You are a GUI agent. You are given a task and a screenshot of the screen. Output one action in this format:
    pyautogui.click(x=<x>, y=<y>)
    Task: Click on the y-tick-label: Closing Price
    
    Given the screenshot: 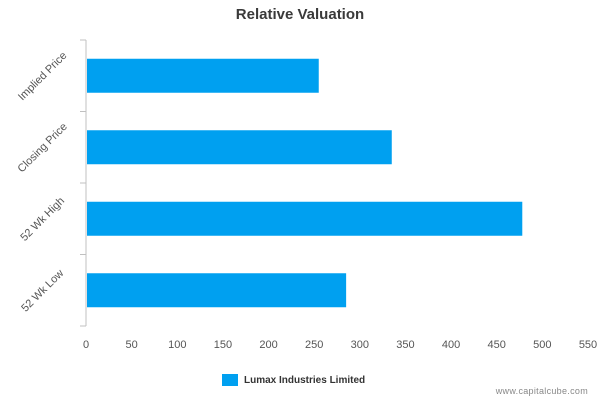 What is the action you would take?
    pyautogui.click(x=43, y=148)
    